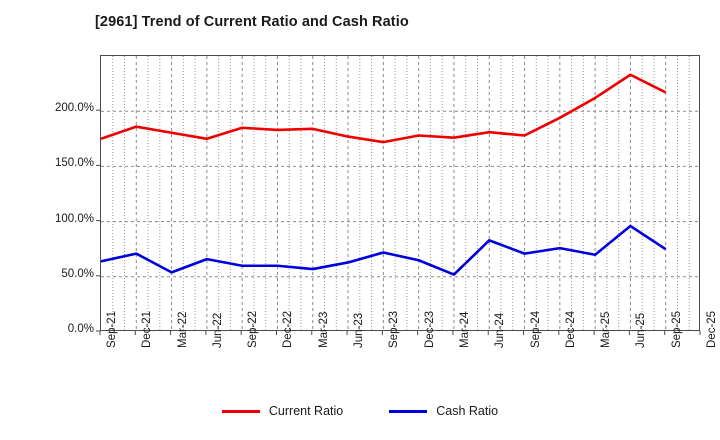  Describe the element at coordinates (74, 218) in the screenshot. I see `y-tick-label: 100.0%` at that location.